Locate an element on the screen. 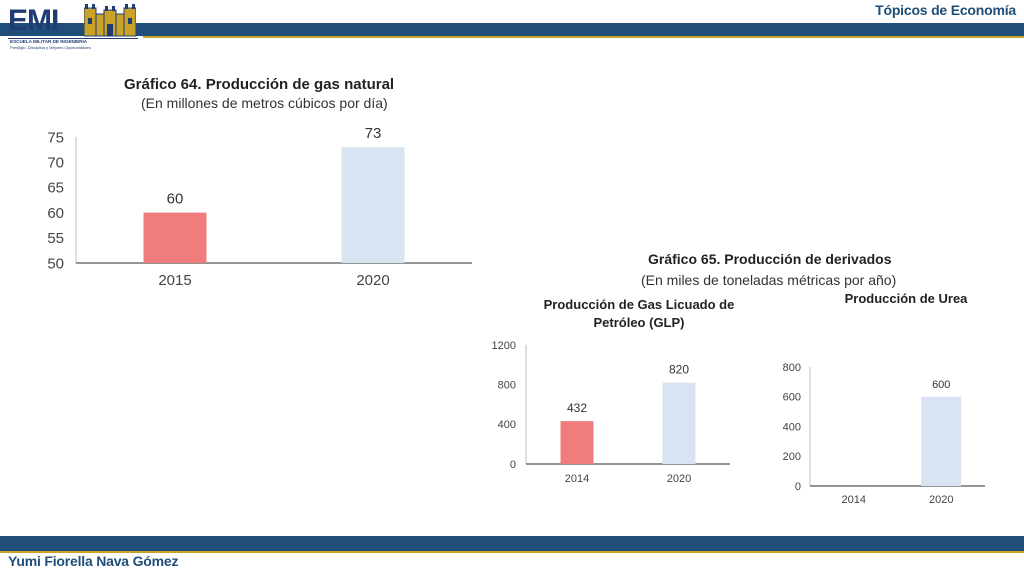 The width and height of the screenshot is (1024, 576). logo-divider is located at coordinates (73, 38).